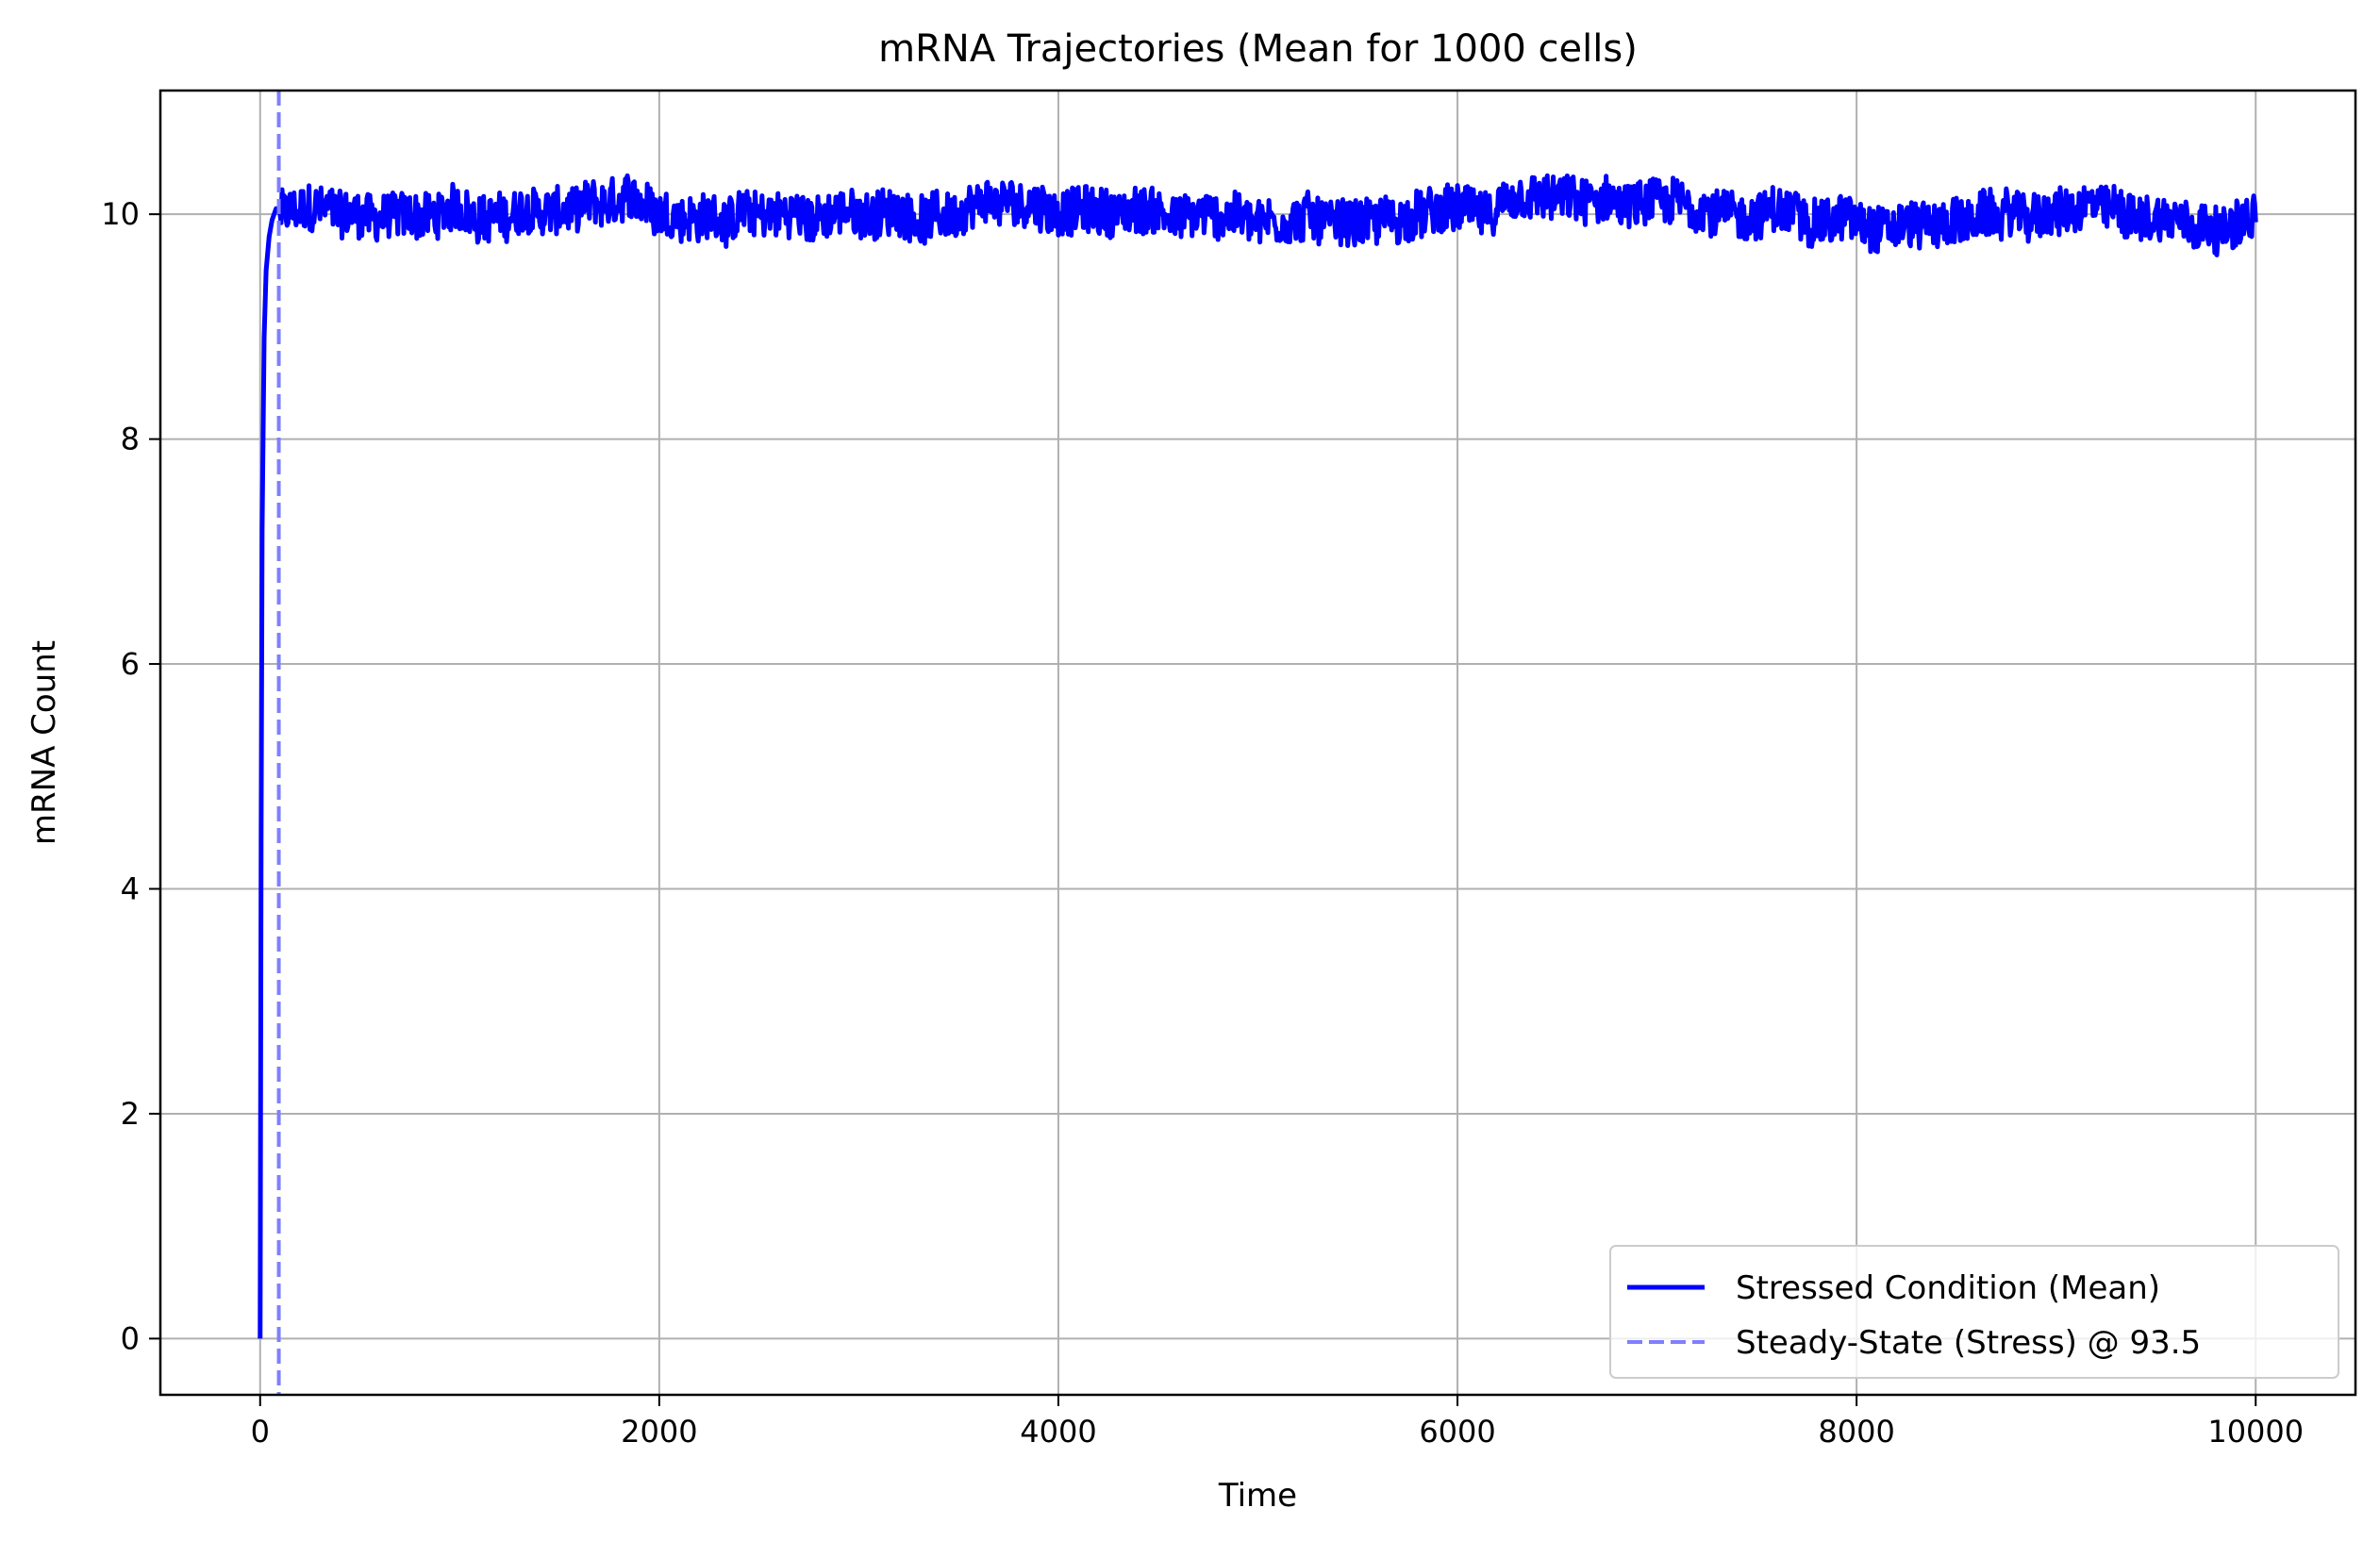 The width and height of the screenshot is (2380, 1541). I want to click on x-tick-label: 2000, so click(659, 1432).